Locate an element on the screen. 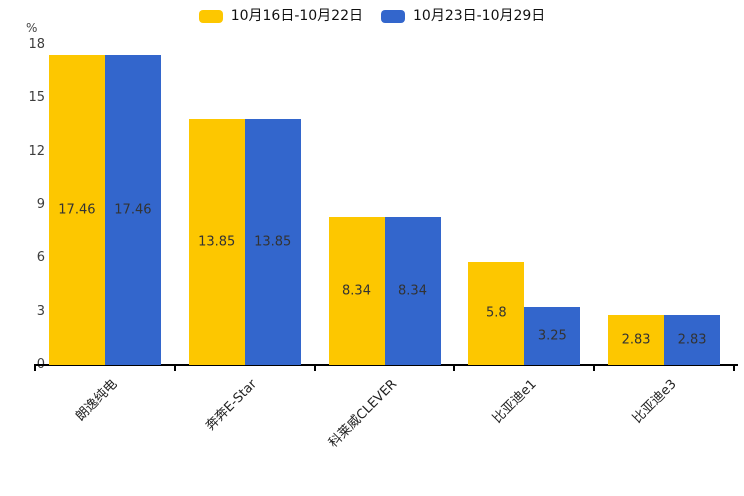 The height and width of the screenshot is (496, 744). x-category-label: 朗逸纯电 is located at coordinates (96, 400).